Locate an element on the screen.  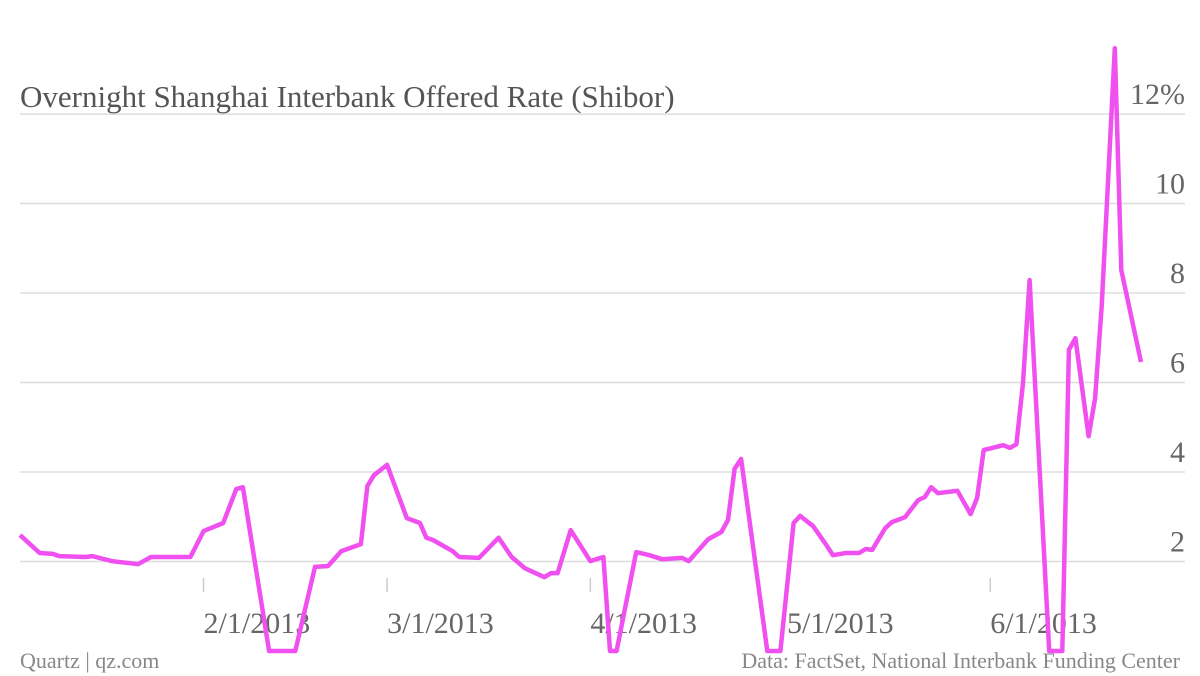
y-tick-label: 8 is located at coordinates (1177, 273).